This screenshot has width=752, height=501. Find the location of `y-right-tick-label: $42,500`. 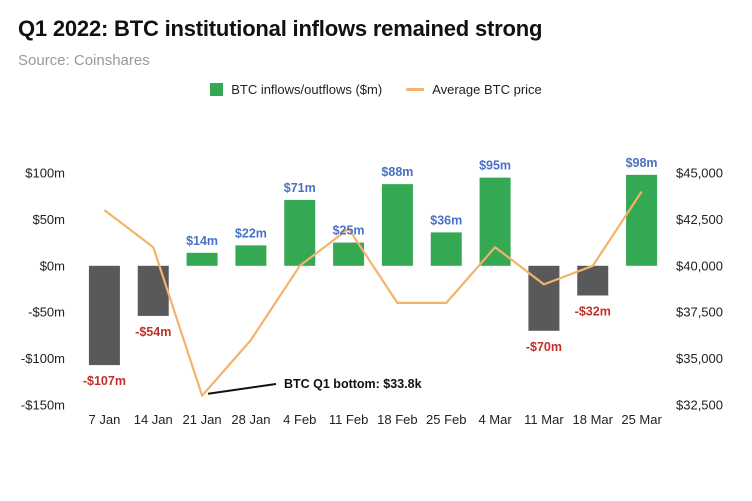

y-right-tick-label: $42,500 is located at coordinates (699, 219).